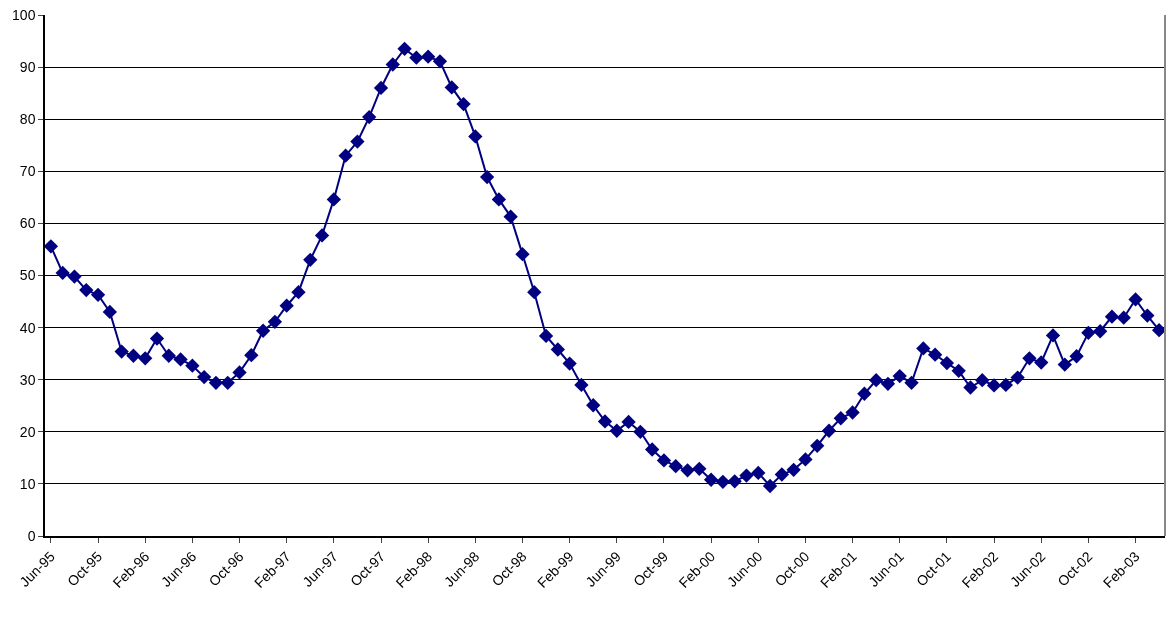 The height and width of the screenshot is (626, 1171). Describe the element at coordinates (27, 431) in the screenshot. I see `y-tick-label: 20` at that location.